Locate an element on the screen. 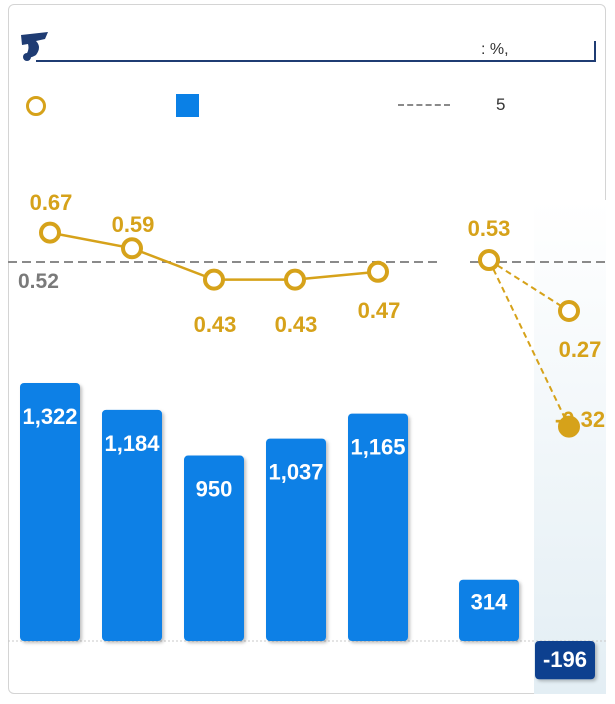 This screenshot has height=704, width=615. header-rule-end is located at coordinates (595, 51).